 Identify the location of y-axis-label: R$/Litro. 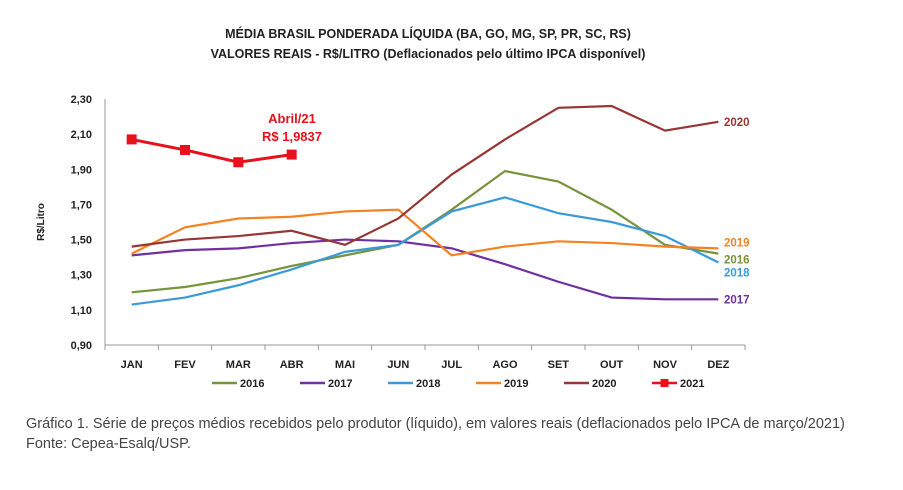
(41, 222).